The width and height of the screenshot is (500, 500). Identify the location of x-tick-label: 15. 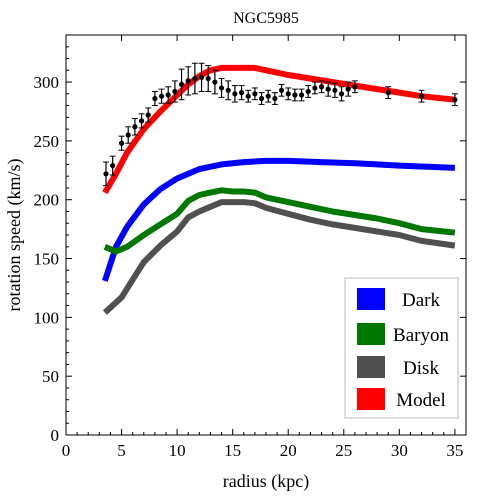
(232, 450).